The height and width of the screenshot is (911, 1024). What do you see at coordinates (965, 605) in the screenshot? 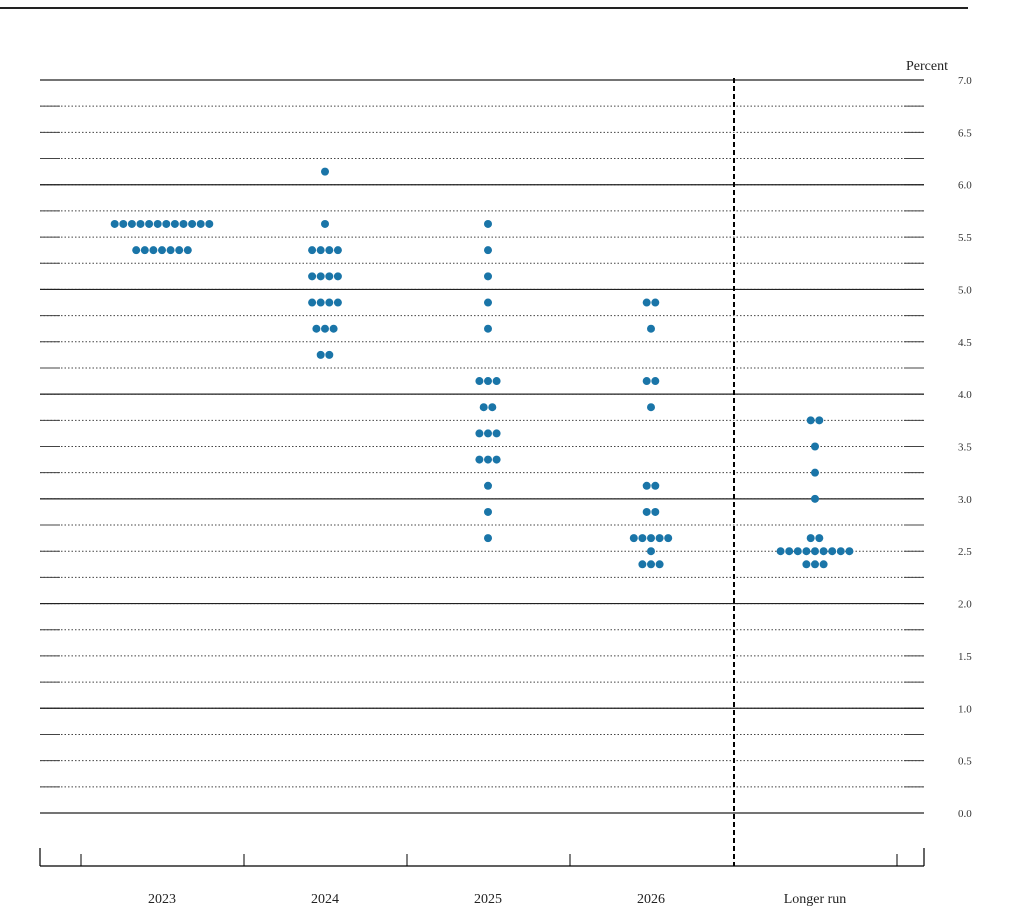
I see `y-tick-label: 2.0` at bounding box center [965, 605].